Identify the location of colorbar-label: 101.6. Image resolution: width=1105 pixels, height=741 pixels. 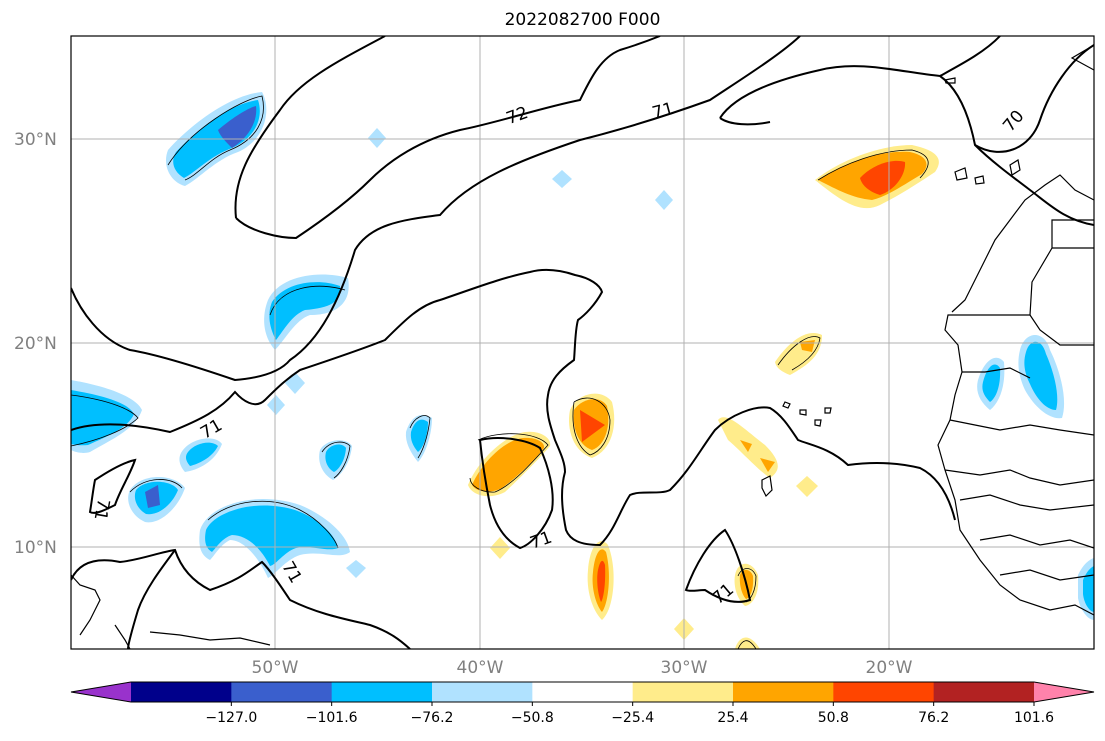
(1034, 718).